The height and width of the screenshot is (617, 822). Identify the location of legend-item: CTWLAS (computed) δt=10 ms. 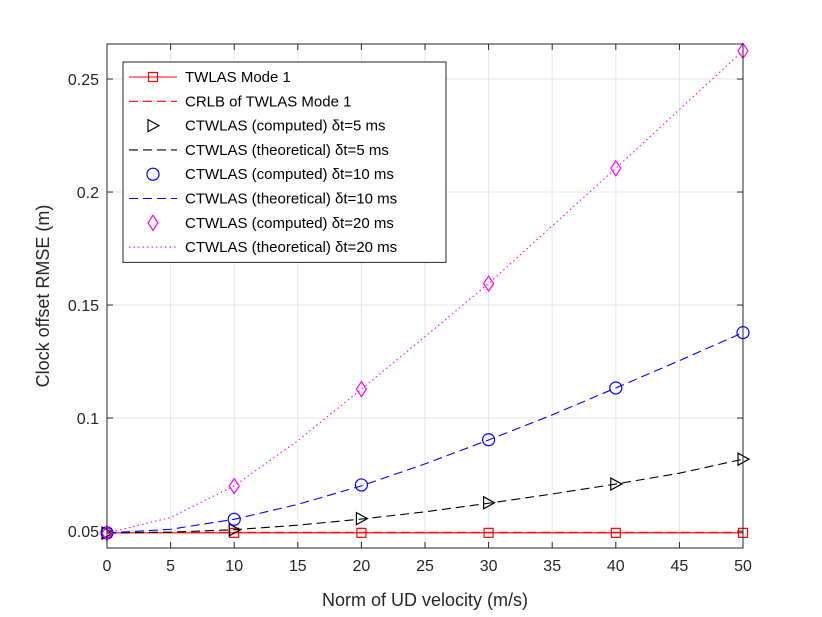
(270, 174).